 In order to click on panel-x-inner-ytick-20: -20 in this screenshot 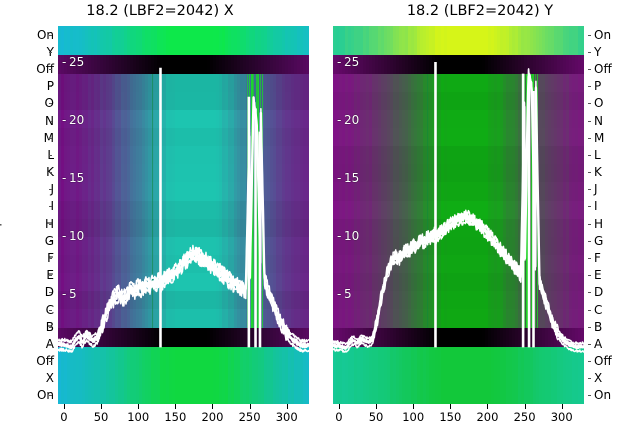, I will do `click(73, 120)`.